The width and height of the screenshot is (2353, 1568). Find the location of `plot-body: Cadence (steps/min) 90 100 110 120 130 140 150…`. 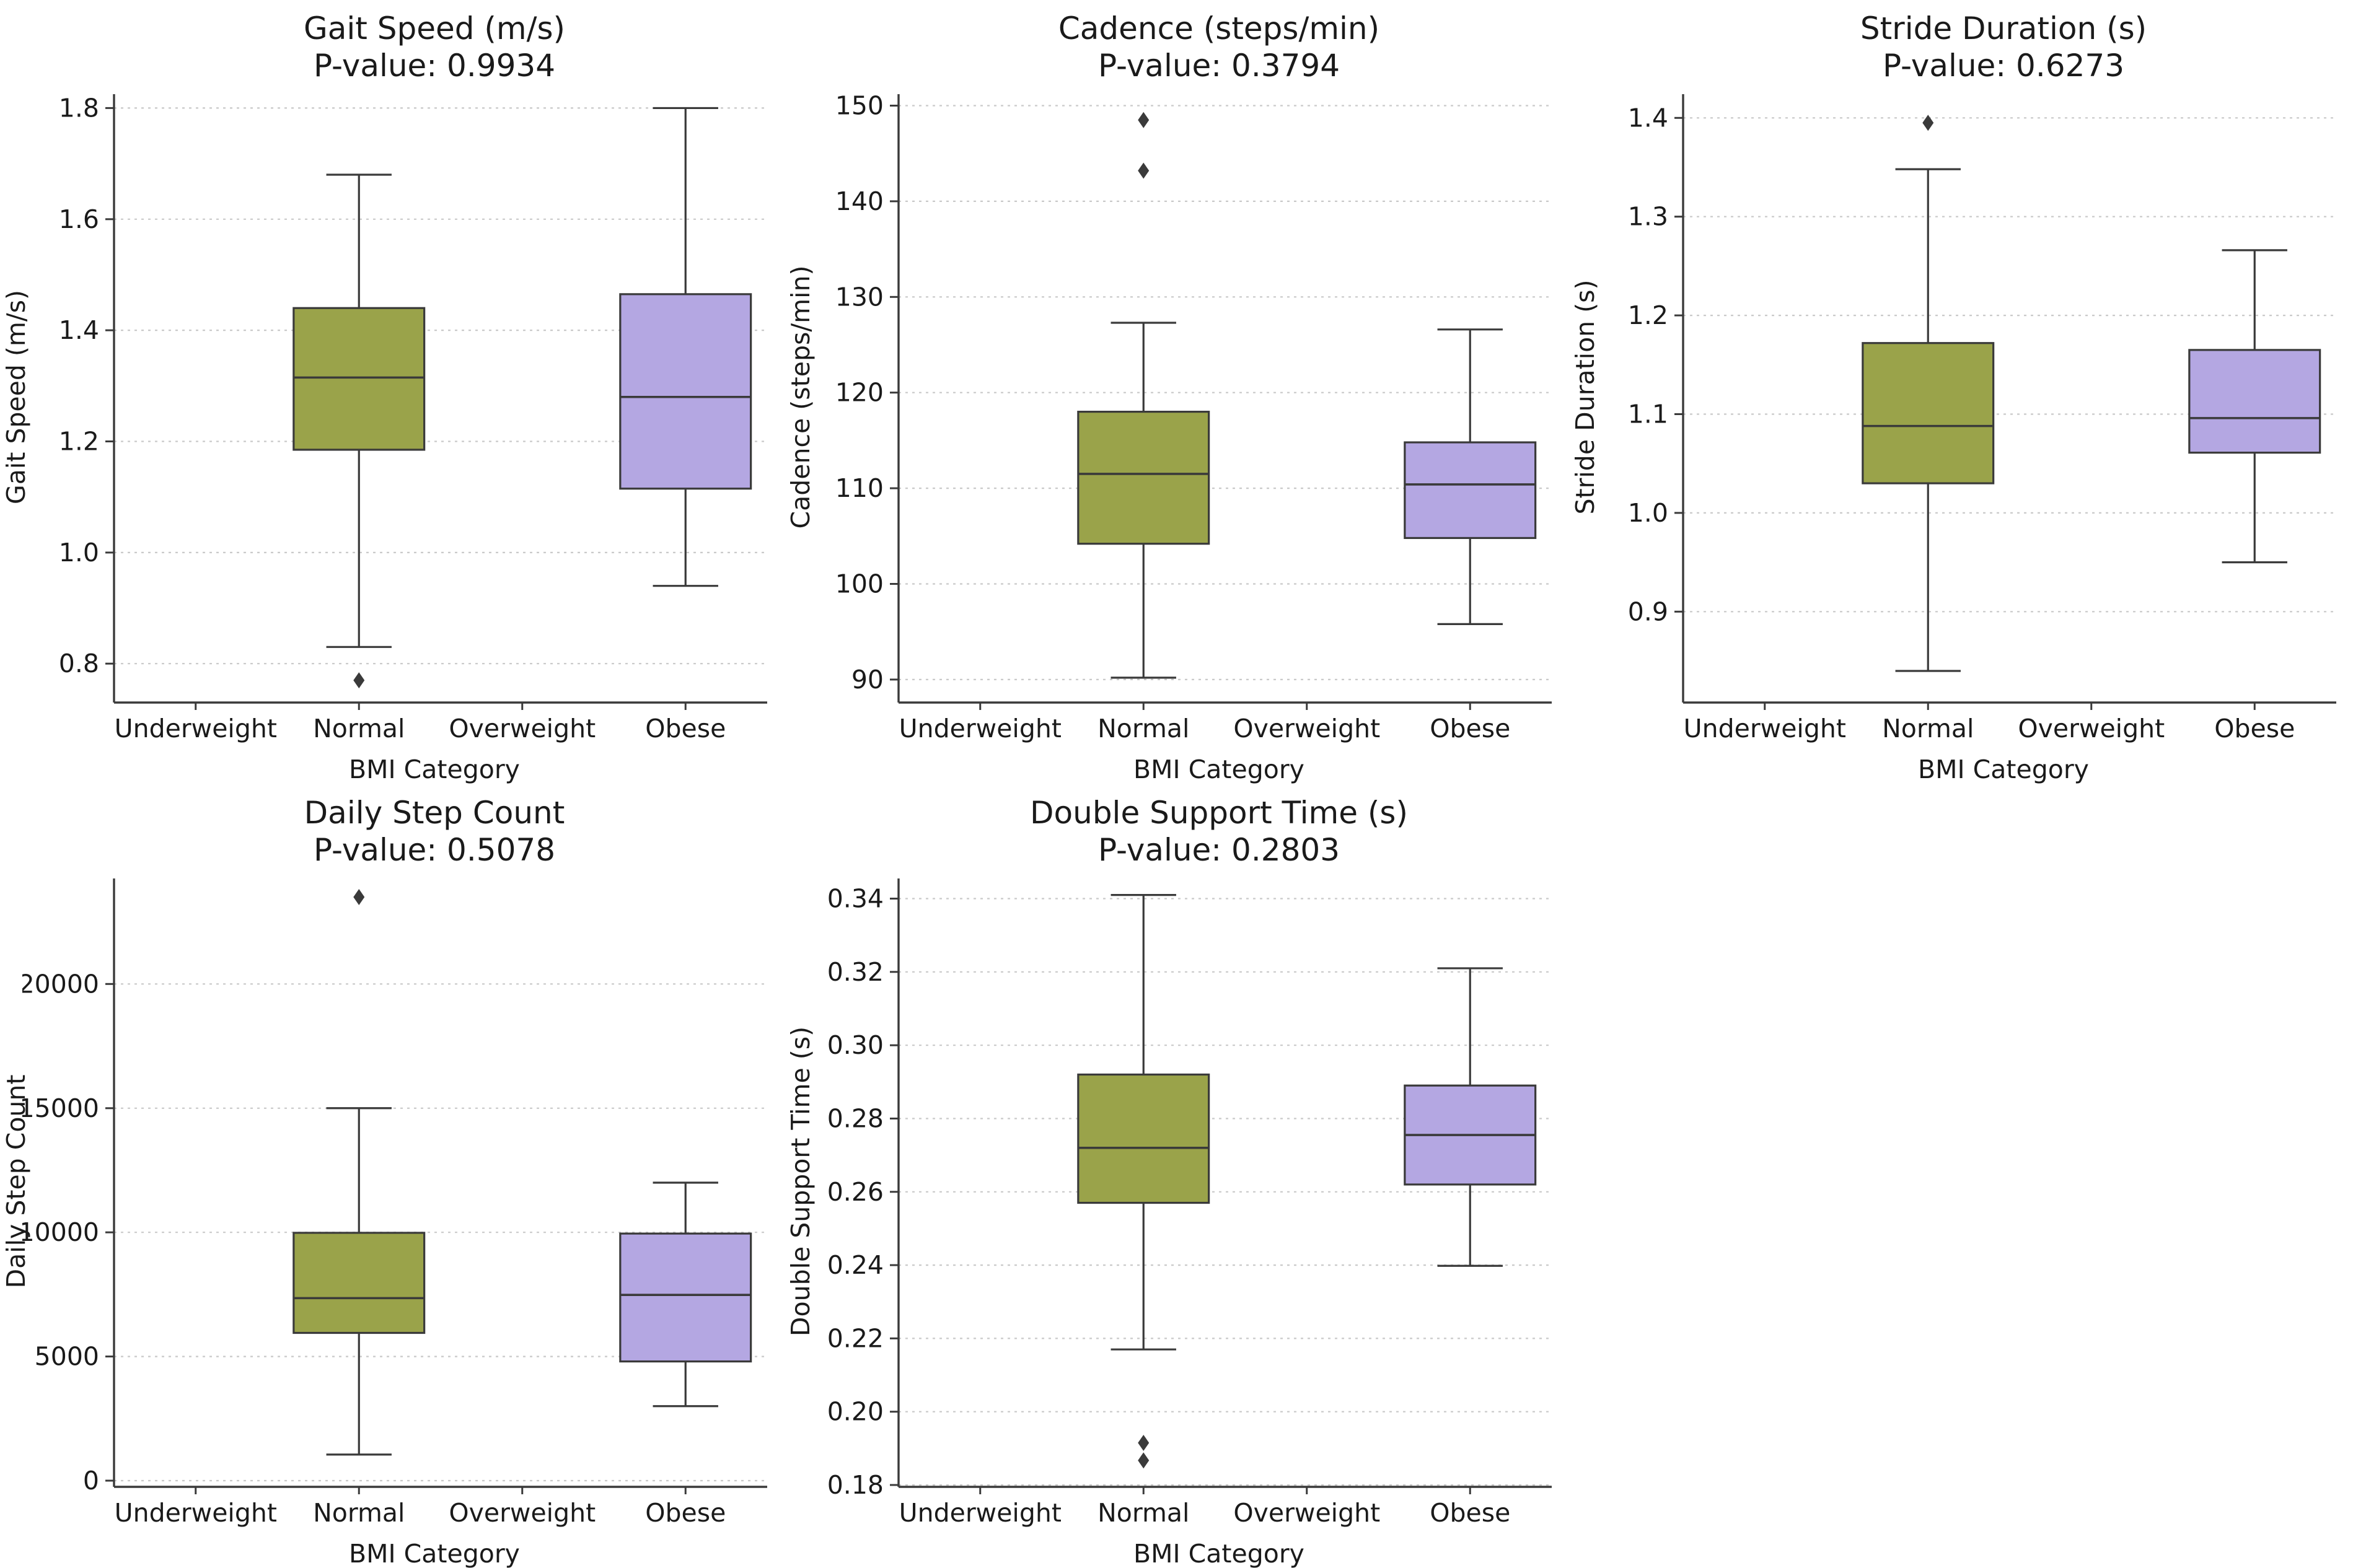

plot-body: Cadence (steps/min) 90 100 110 120 130 140 150… is located at coordinates (1177, 420).